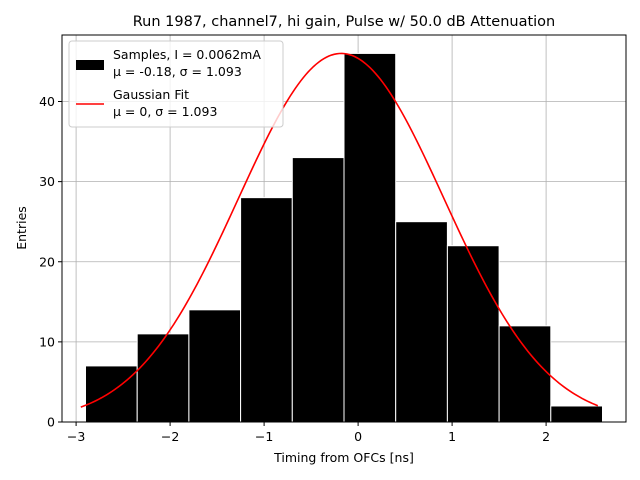  Describe the element at coordinates (90, 65) in the screenshot. I see `legend-samples-swatch` at that location.